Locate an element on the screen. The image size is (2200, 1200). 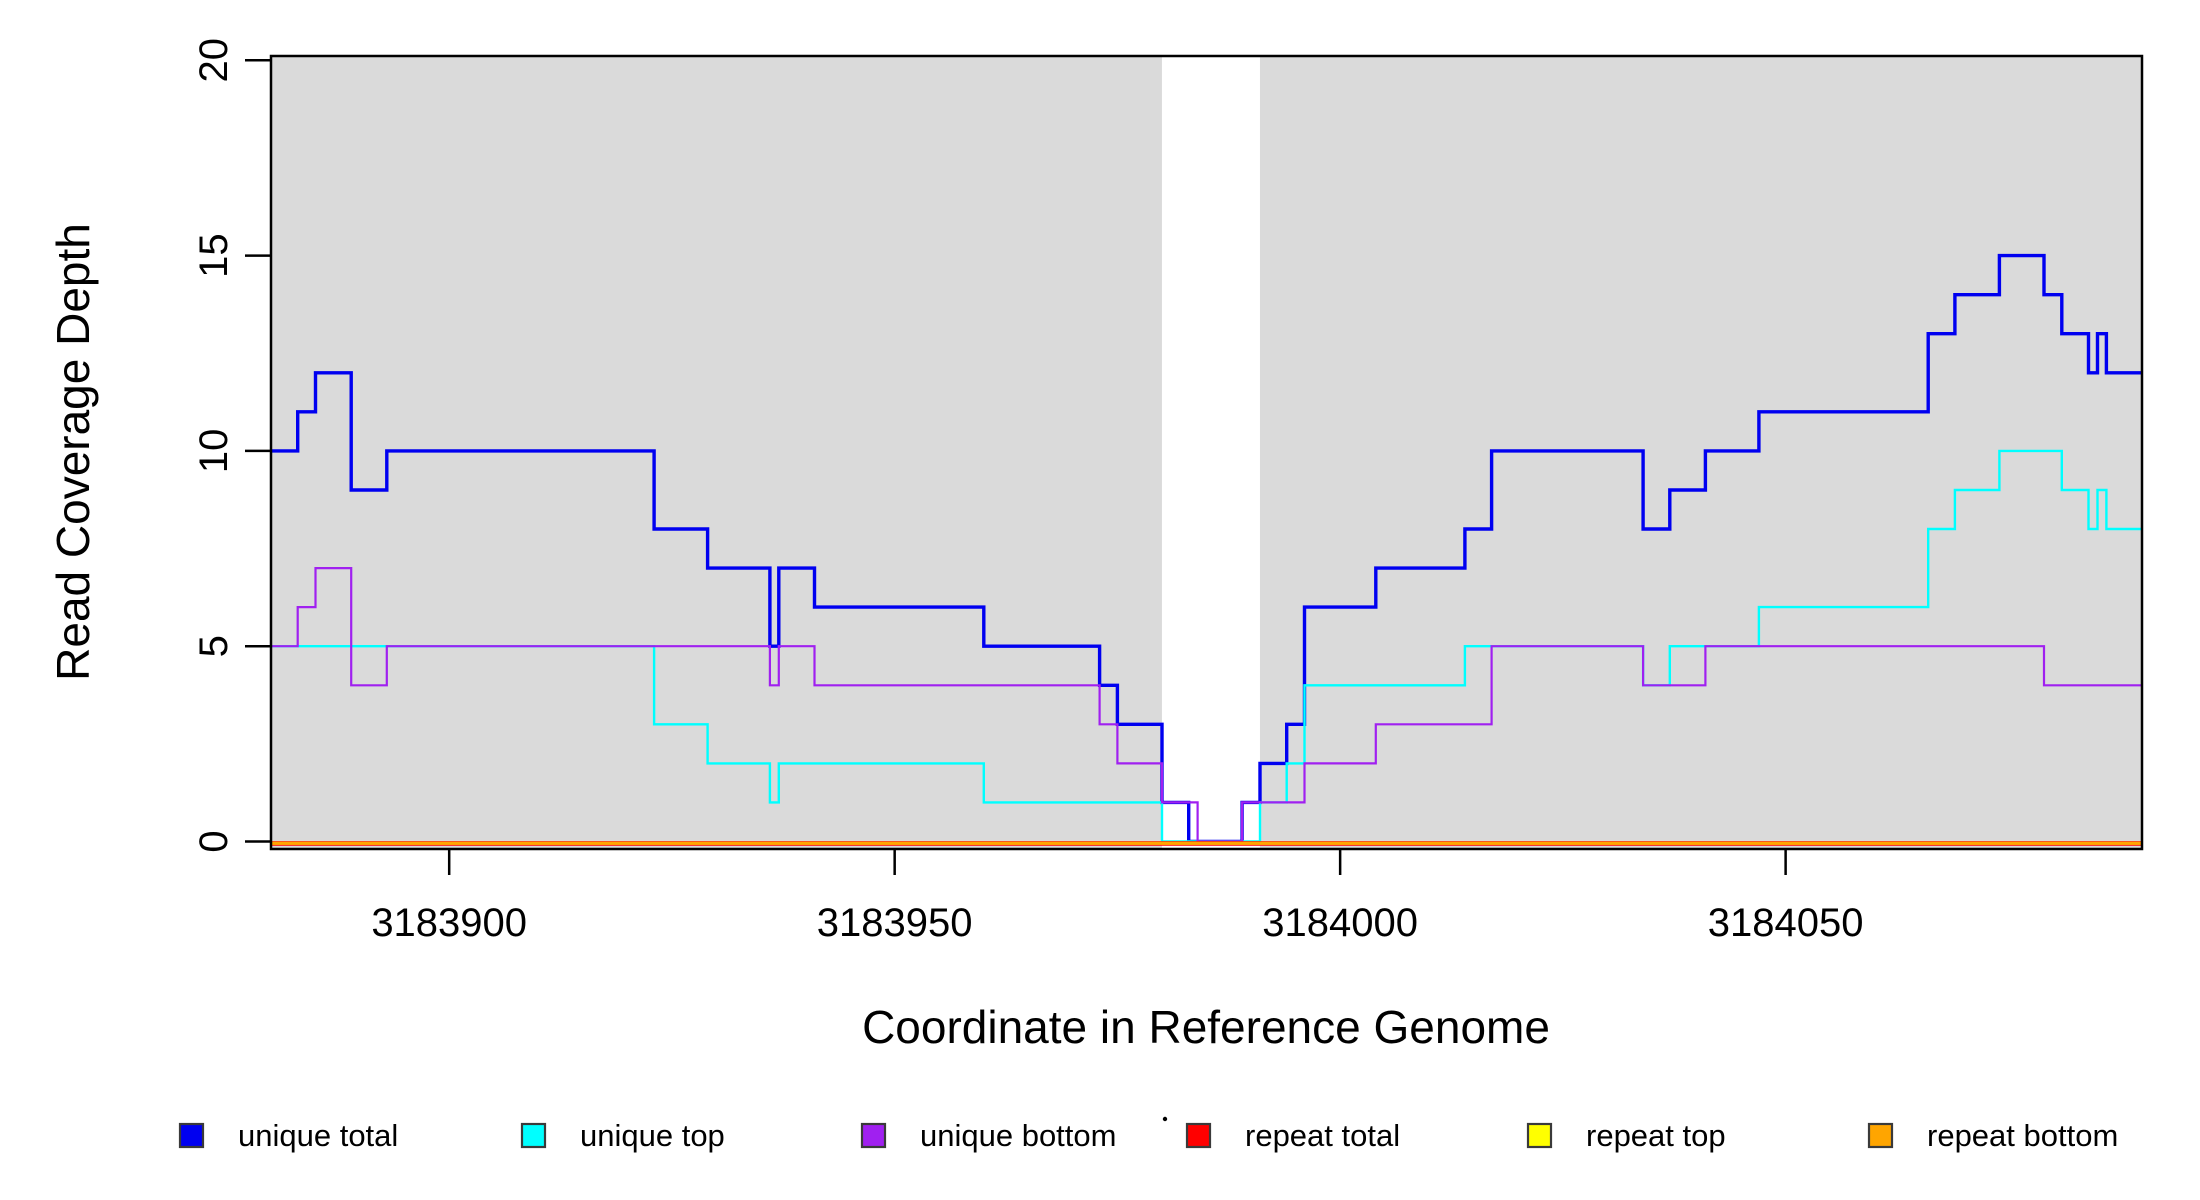
x-tick-label: 3183900 is located at coordinates (449, 923).